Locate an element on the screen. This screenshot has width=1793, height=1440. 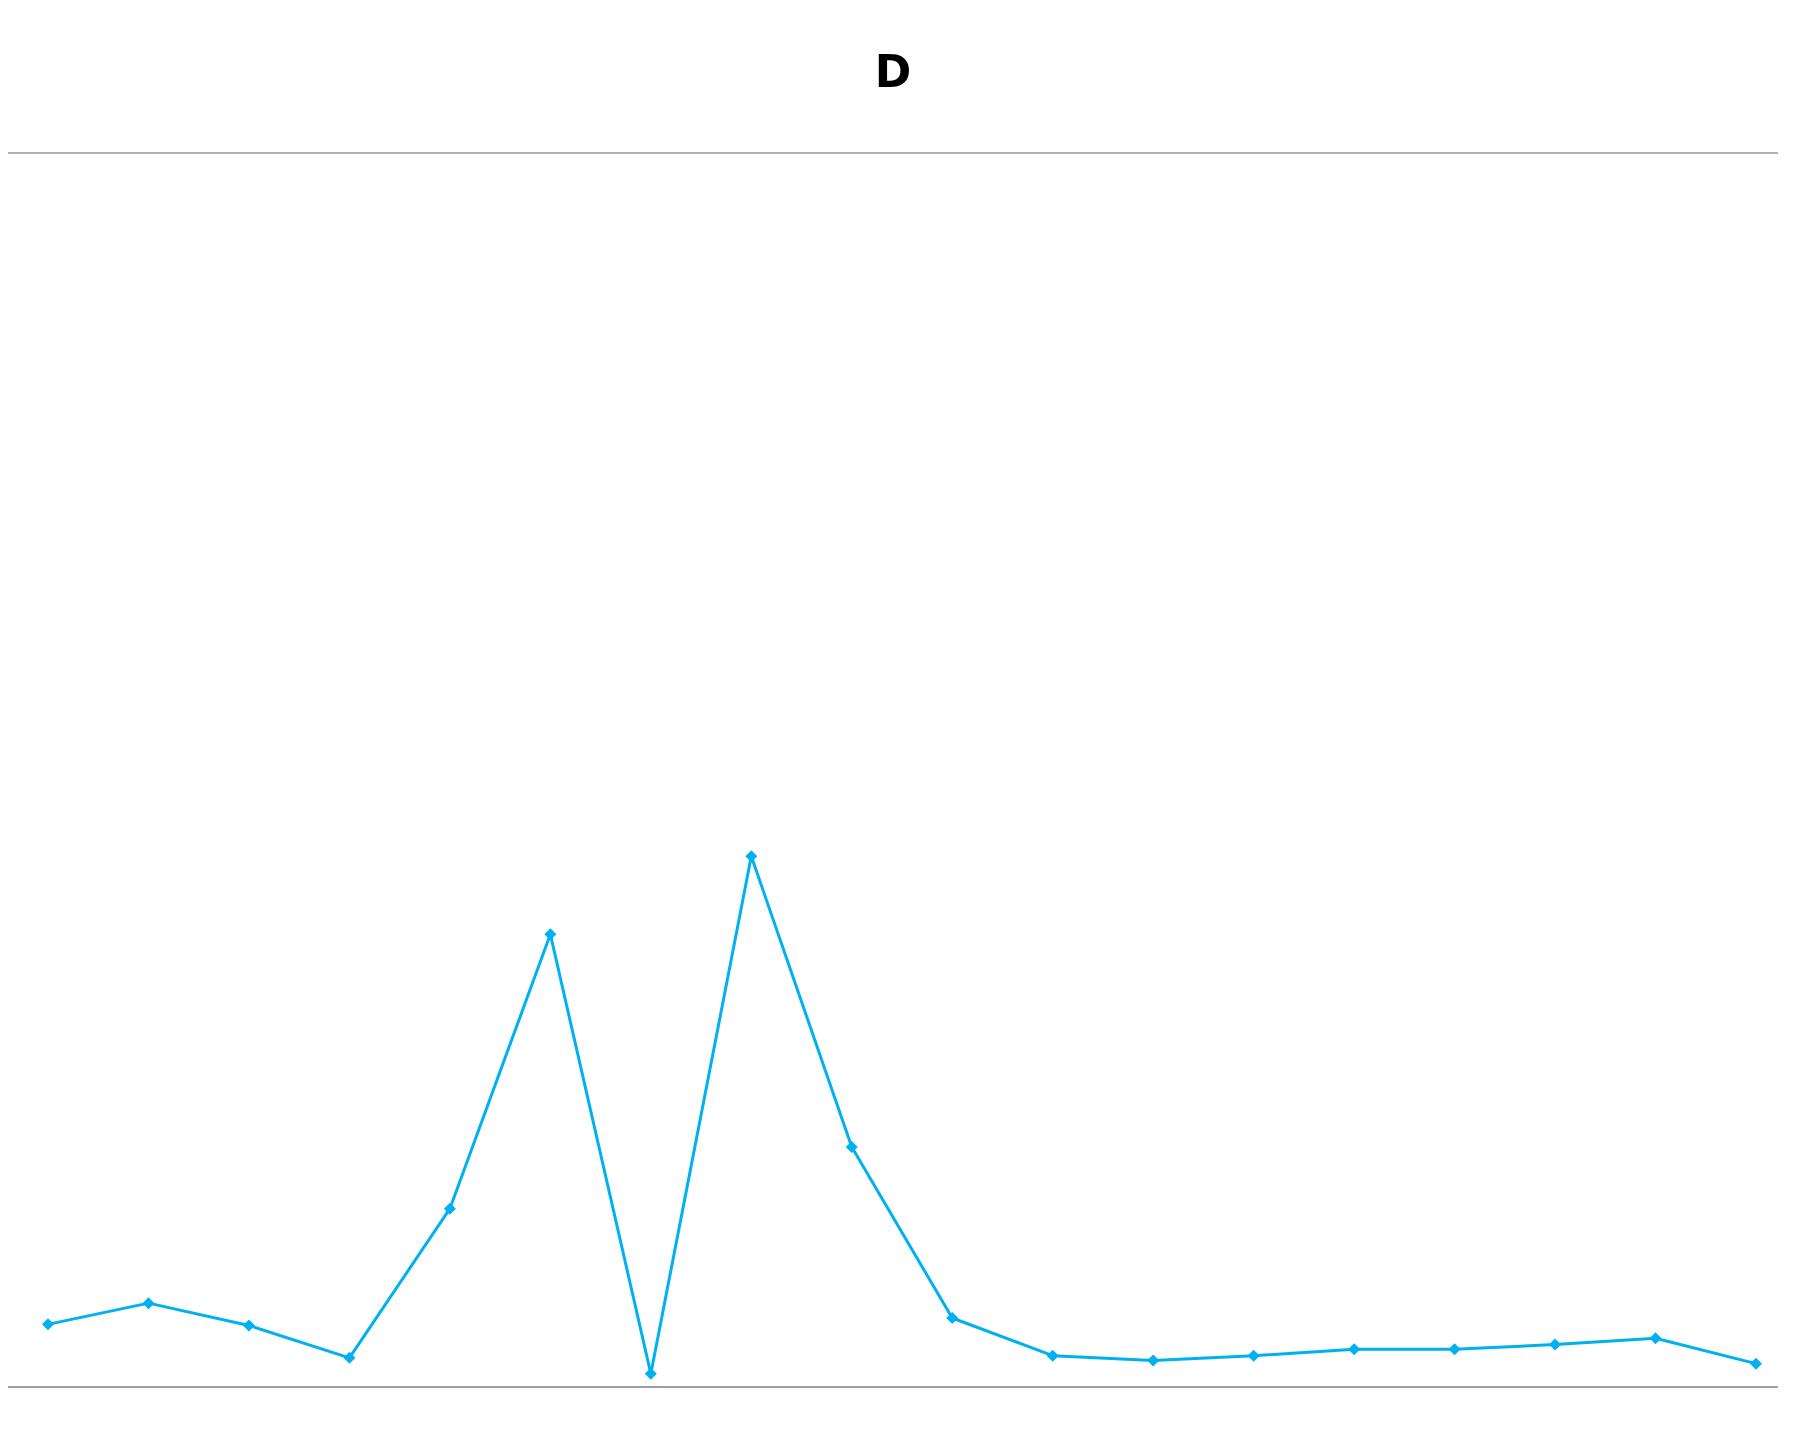
chart-title: D is located at coordinates (893, 71).